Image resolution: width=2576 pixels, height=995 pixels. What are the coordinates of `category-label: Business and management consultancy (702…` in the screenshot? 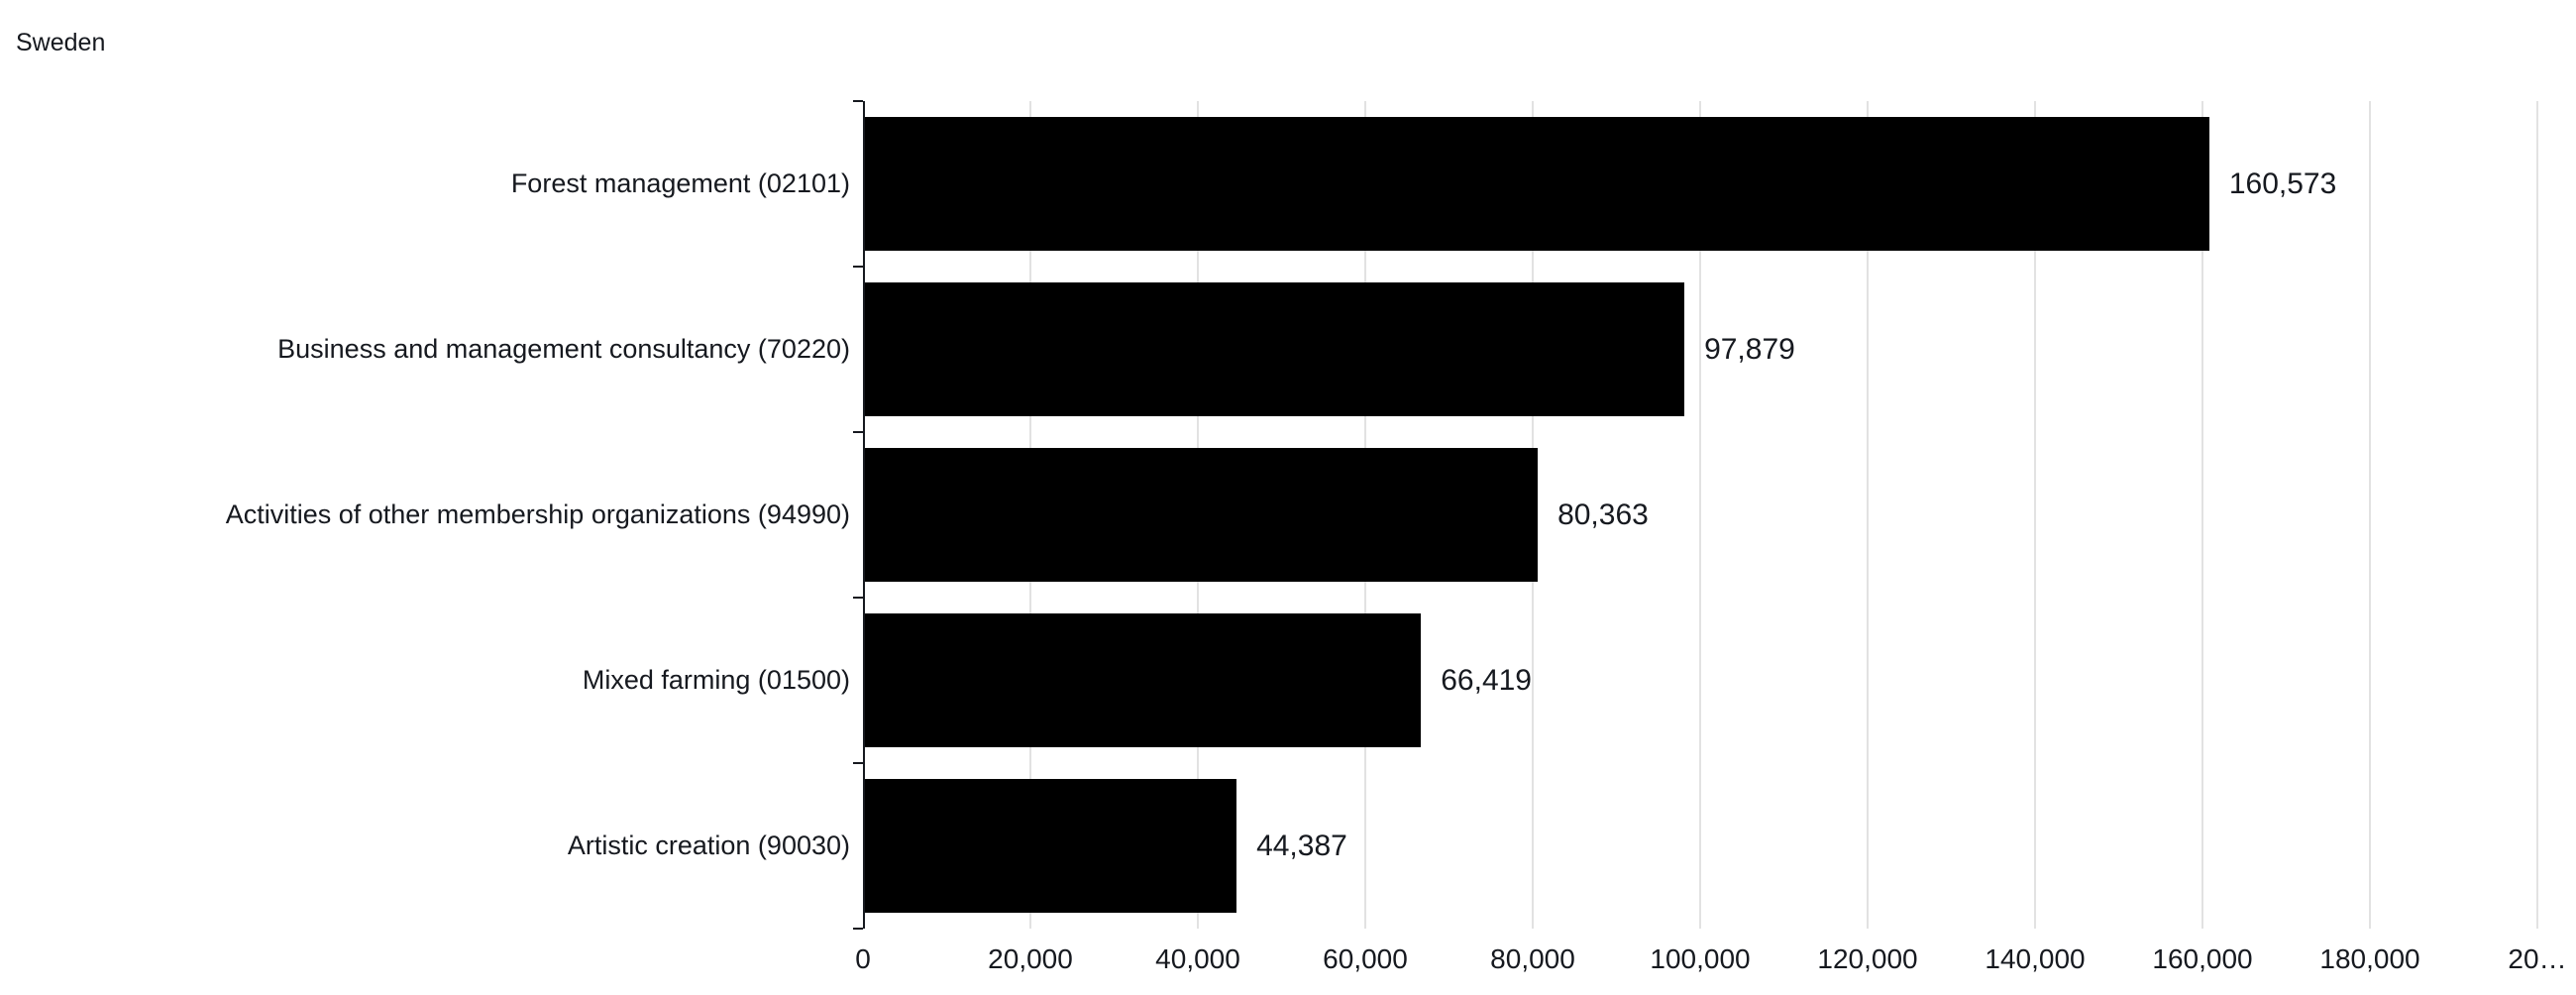 It's located at (563, 349).